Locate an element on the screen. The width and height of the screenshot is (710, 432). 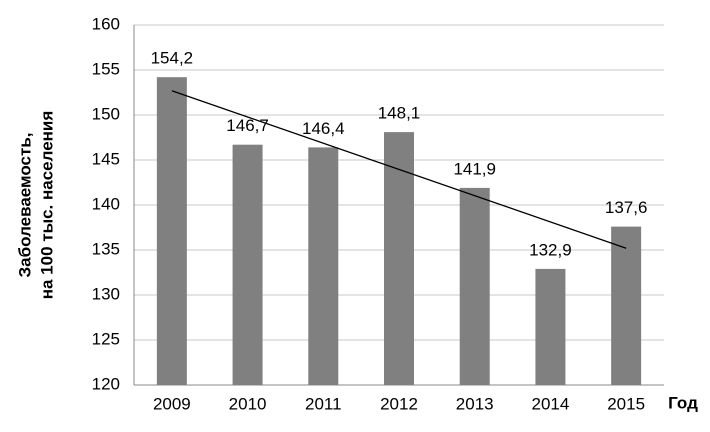
y-tick-label: 140 is located at coordinates (106, 203).